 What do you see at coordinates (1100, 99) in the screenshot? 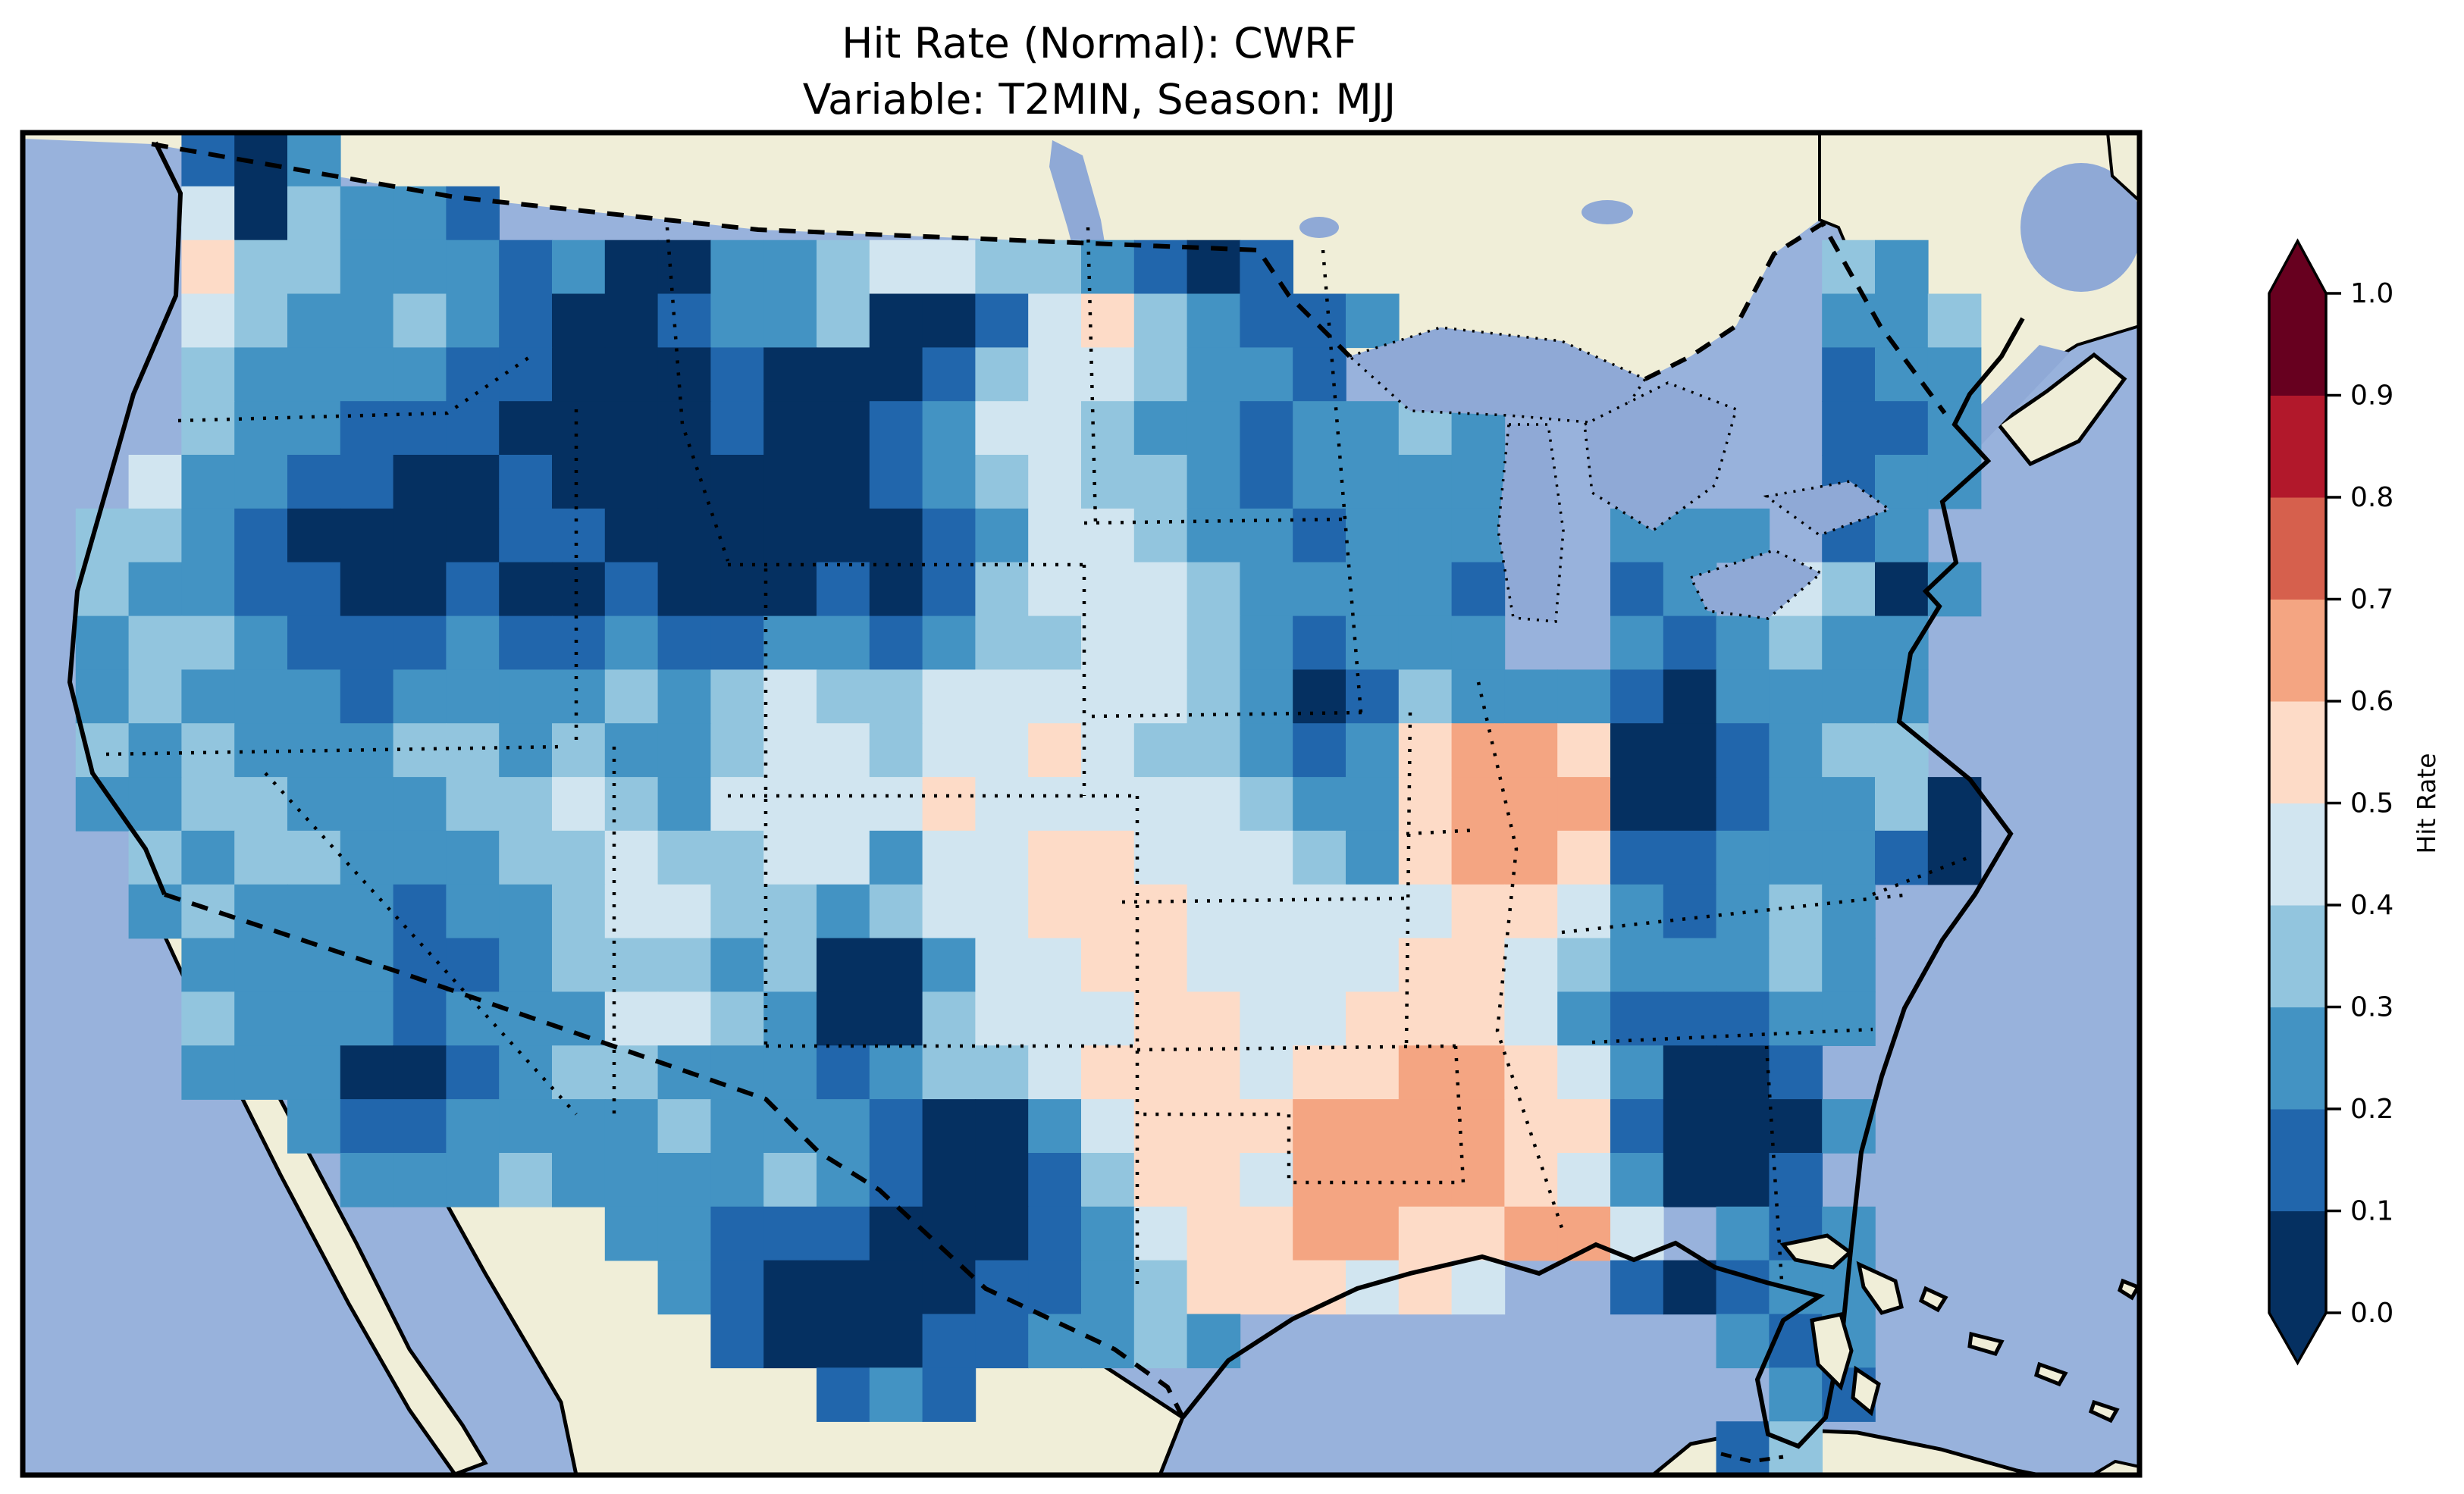
I see `chart-title-line2: Variable: T2MIN, Season: MJJ` at bounding box center [1100, 99].